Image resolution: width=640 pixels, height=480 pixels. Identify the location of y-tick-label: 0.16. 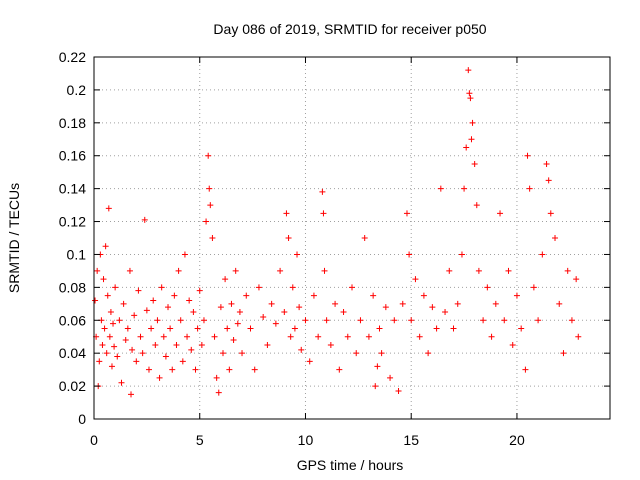
(72, 156).